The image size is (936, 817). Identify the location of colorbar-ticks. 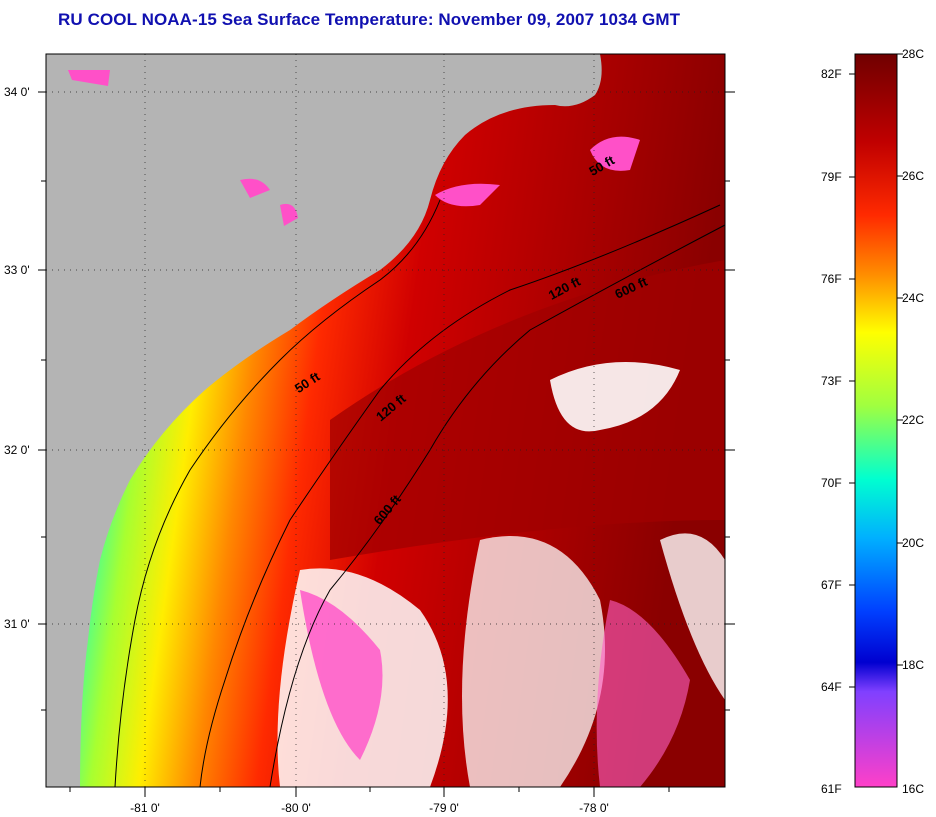
(876, 370).